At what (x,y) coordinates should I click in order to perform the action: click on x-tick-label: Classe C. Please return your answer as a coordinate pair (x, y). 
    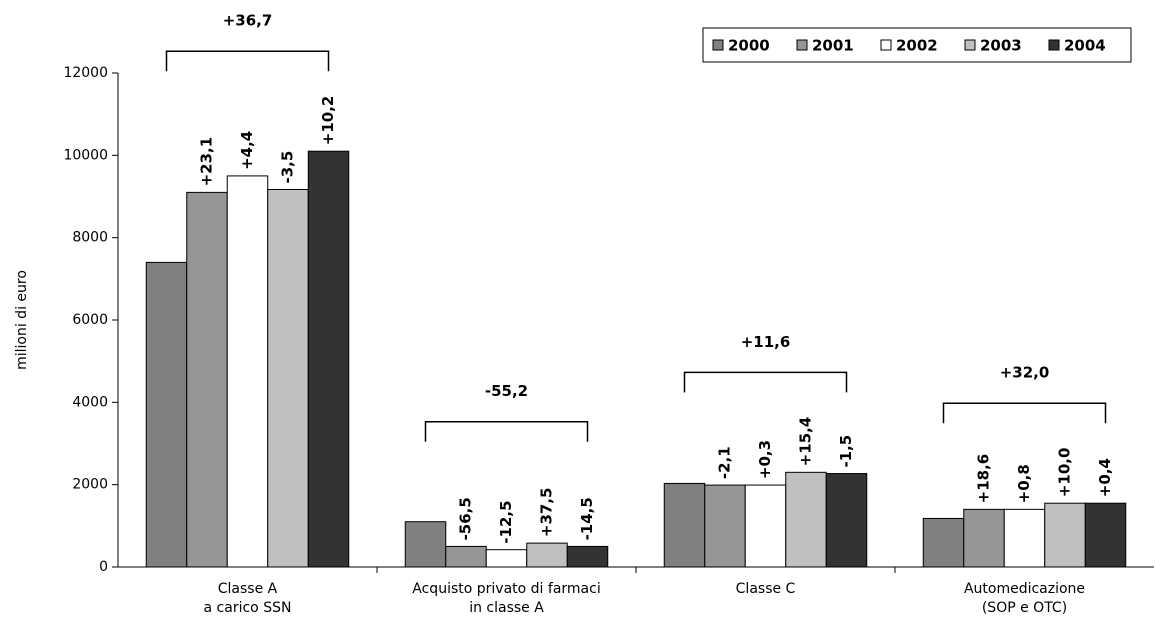
    Looking at the image, I should click on (766, 589).